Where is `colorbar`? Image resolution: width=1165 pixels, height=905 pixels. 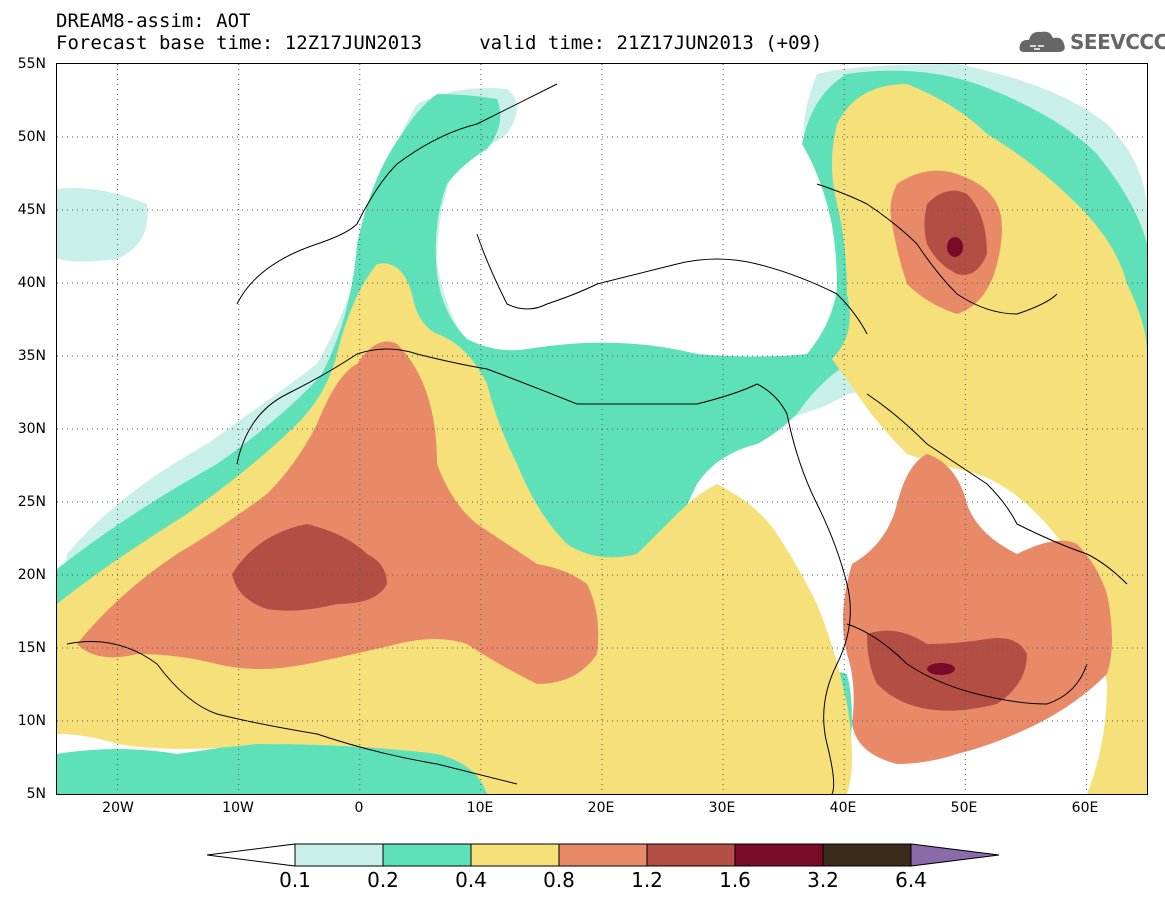
colorbar is located at coordinates (603, 855).